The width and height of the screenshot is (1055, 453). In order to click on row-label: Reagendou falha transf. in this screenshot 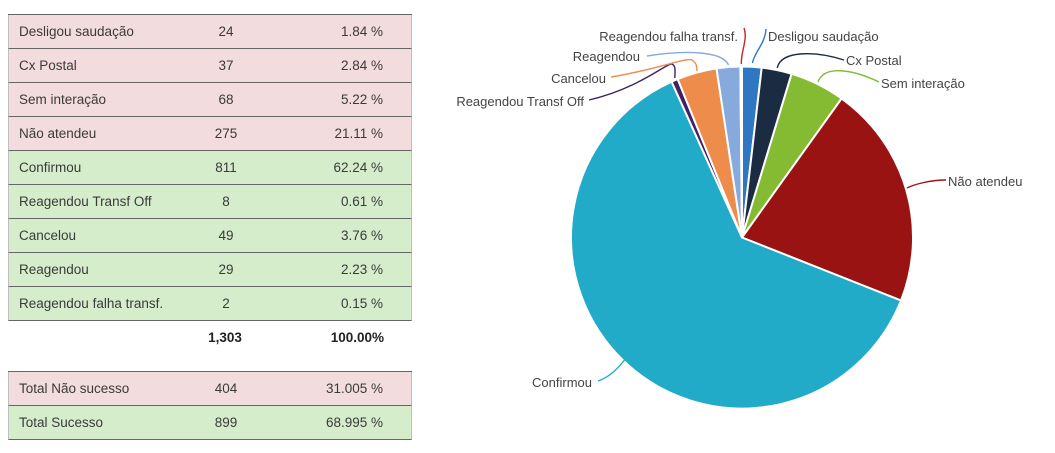, I will do `click(91, 303)`.